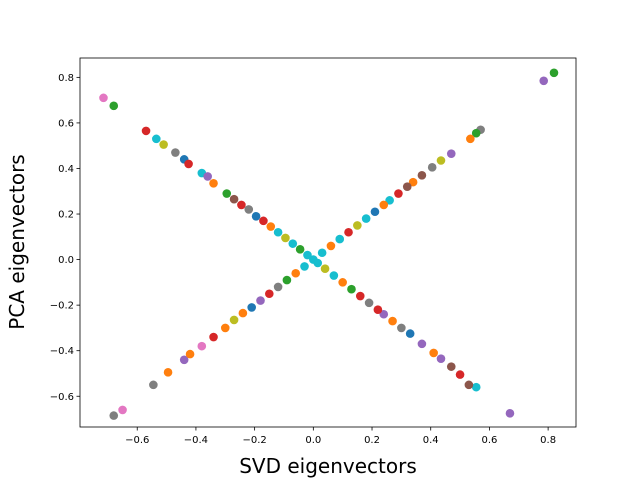 Image resolution: width=640 pixels, height=480 pixels. Describe the element at coordinates (66, 123) in the screenshot. I see `y-tick-label: 0.6` at that location.